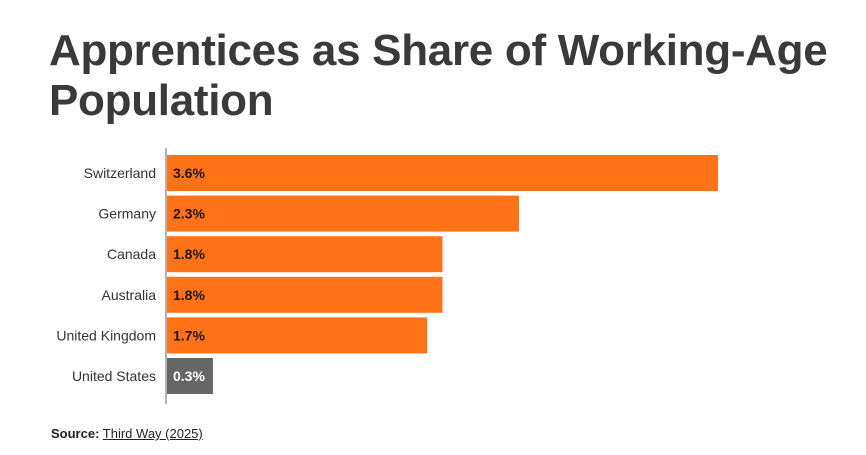 Image resolution: width=866 pixels, height=455 pixels. I want to click on bar-canada, so click(305, 254).